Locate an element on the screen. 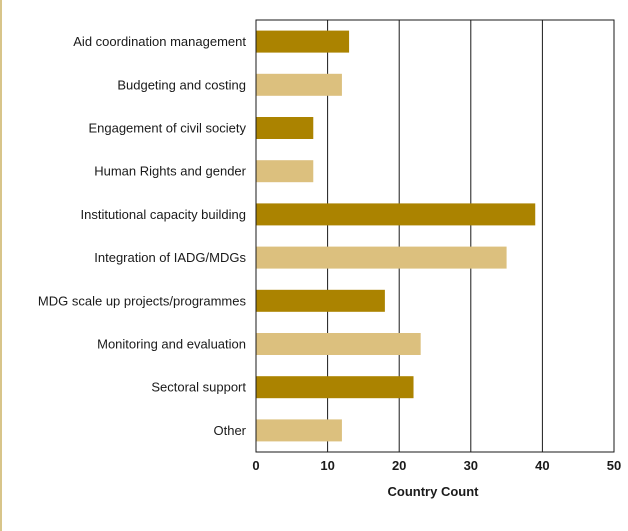 This screenshot has height=531, width=628. x-tick-label: 0 is located at coordinates (255, 465).